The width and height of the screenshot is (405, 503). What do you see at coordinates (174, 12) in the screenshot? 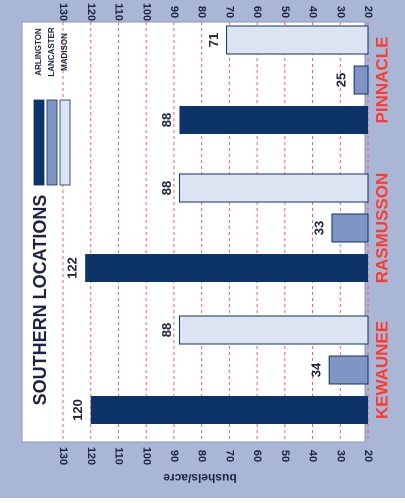
I see `tick-label-top-90: 90` at bounding box center [174, 12].